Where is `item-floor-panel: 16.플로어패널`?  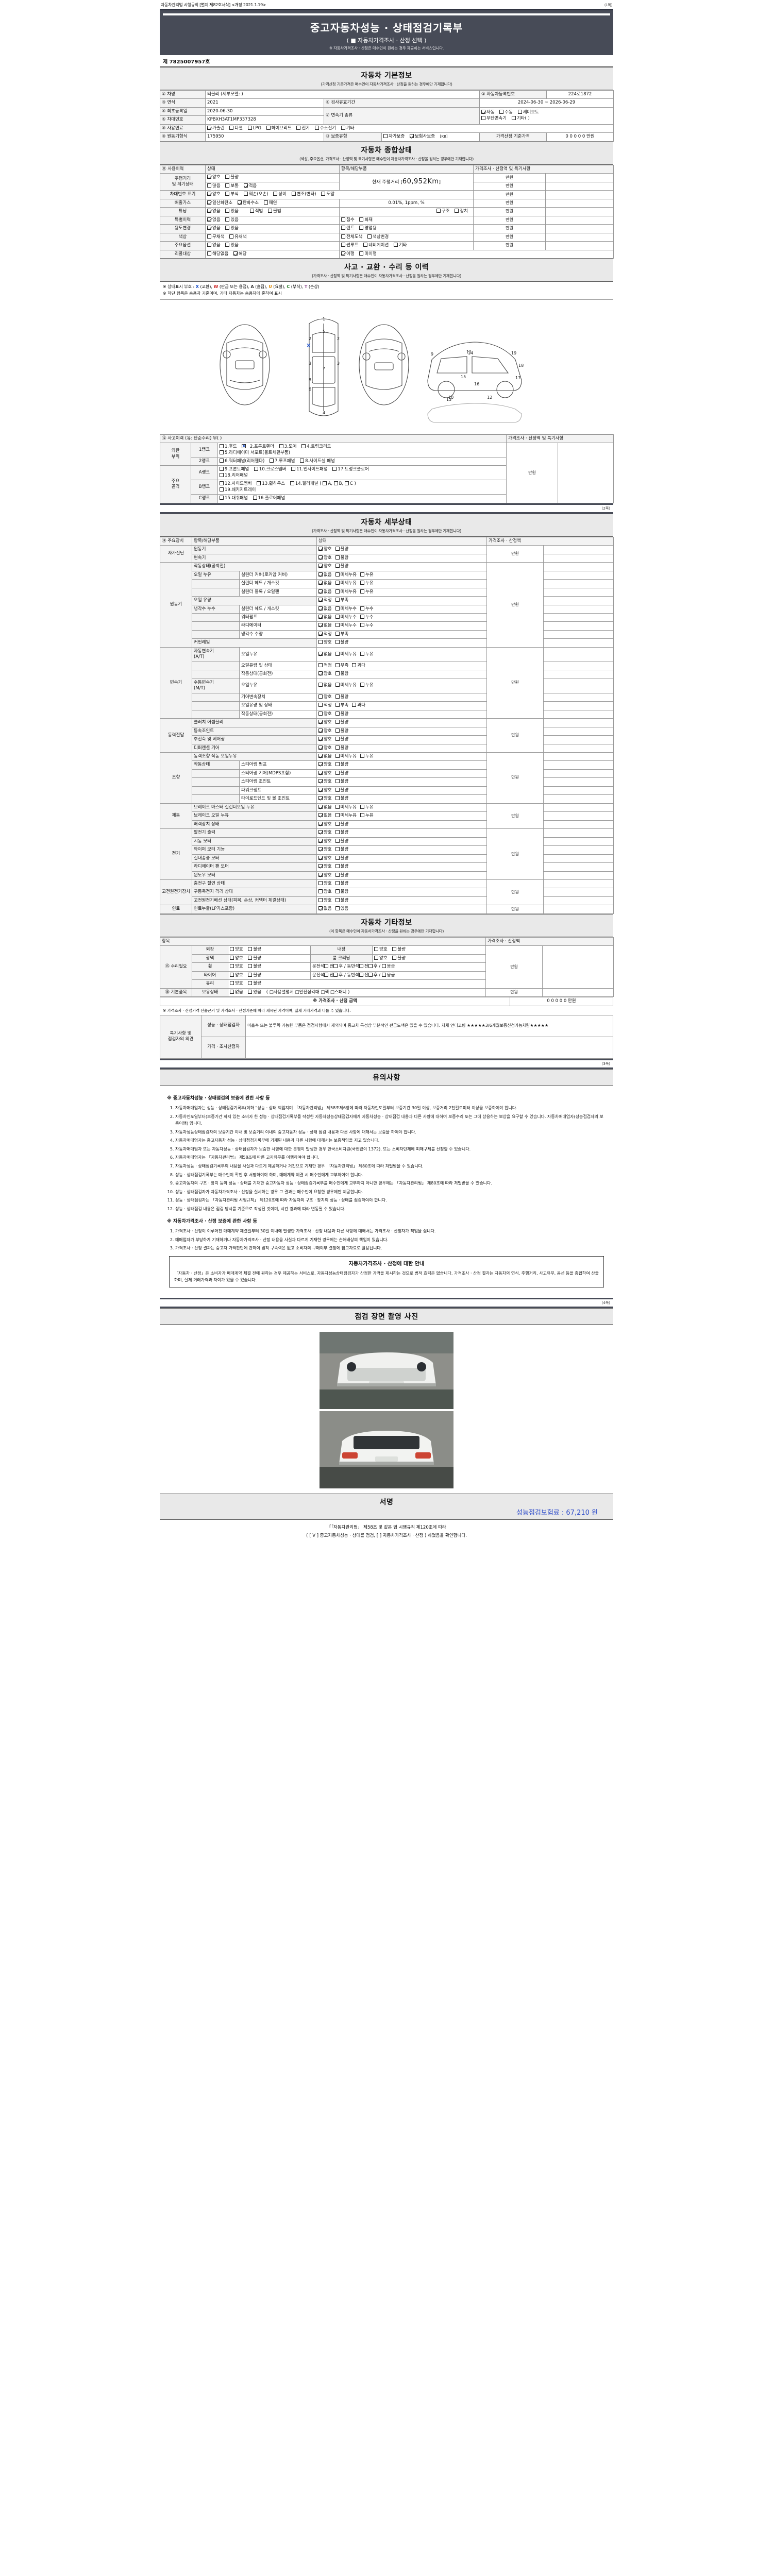
item-floor-panel: 16.플로어패널 is located at coordinates (269, 498).